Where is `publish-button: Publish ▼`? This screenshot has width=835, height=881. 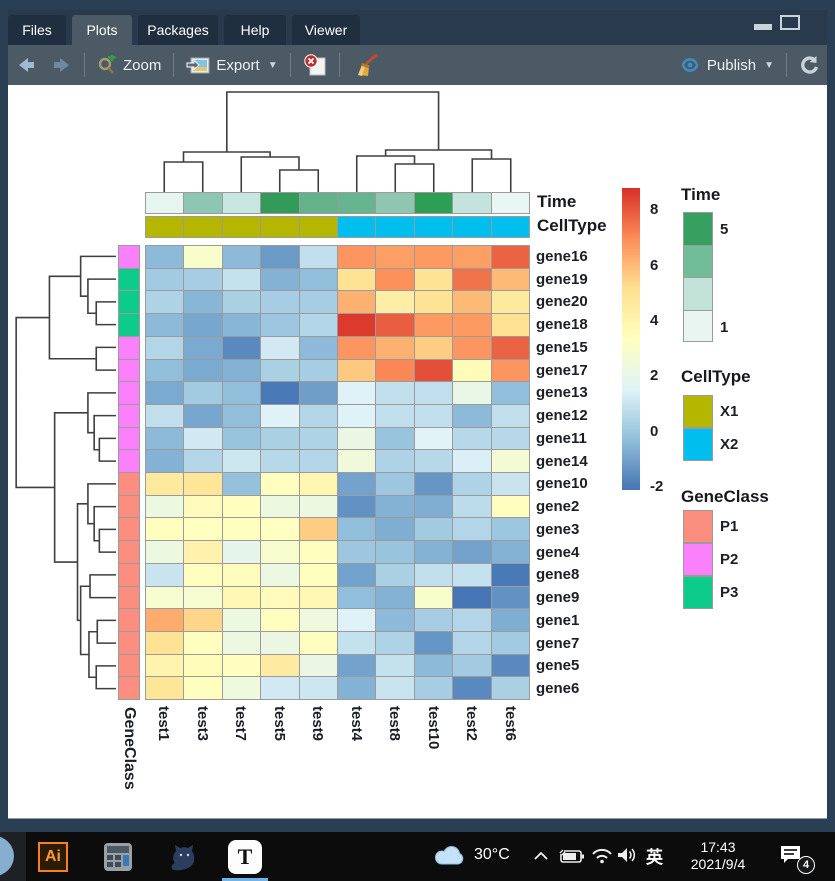
publish-button: Publish ▼ is located at coordinates (726, 65).